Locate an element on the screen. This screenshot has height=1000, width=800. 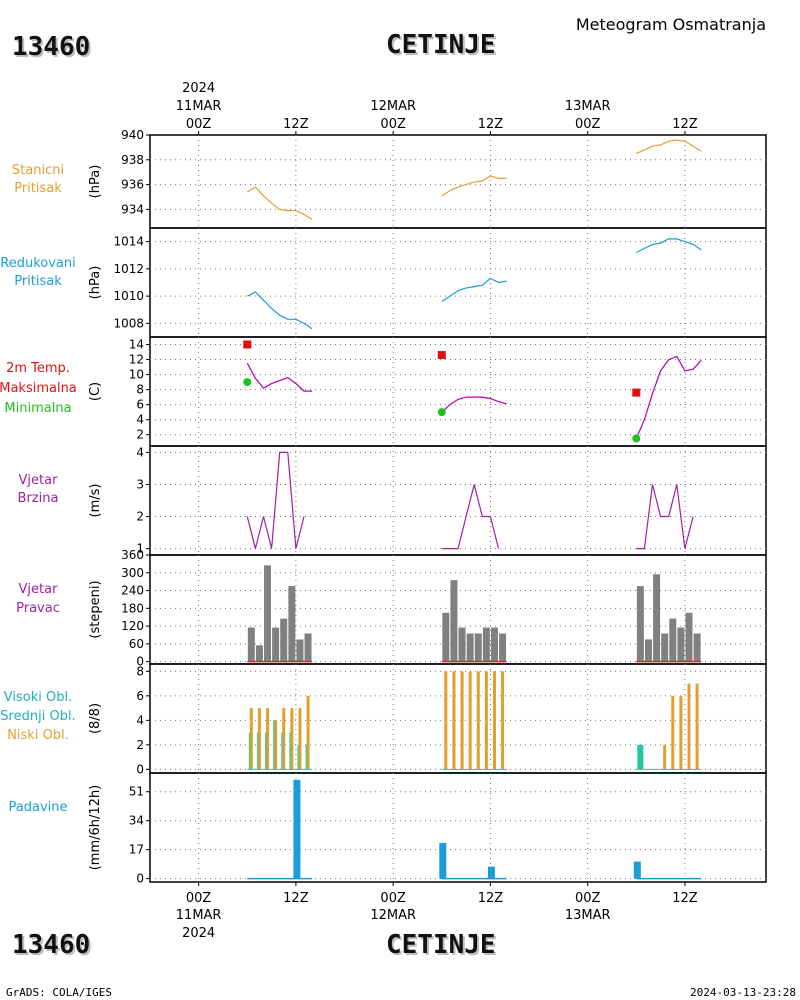
panel-label: Srednji Obl. is located at coordinates (37, 716).